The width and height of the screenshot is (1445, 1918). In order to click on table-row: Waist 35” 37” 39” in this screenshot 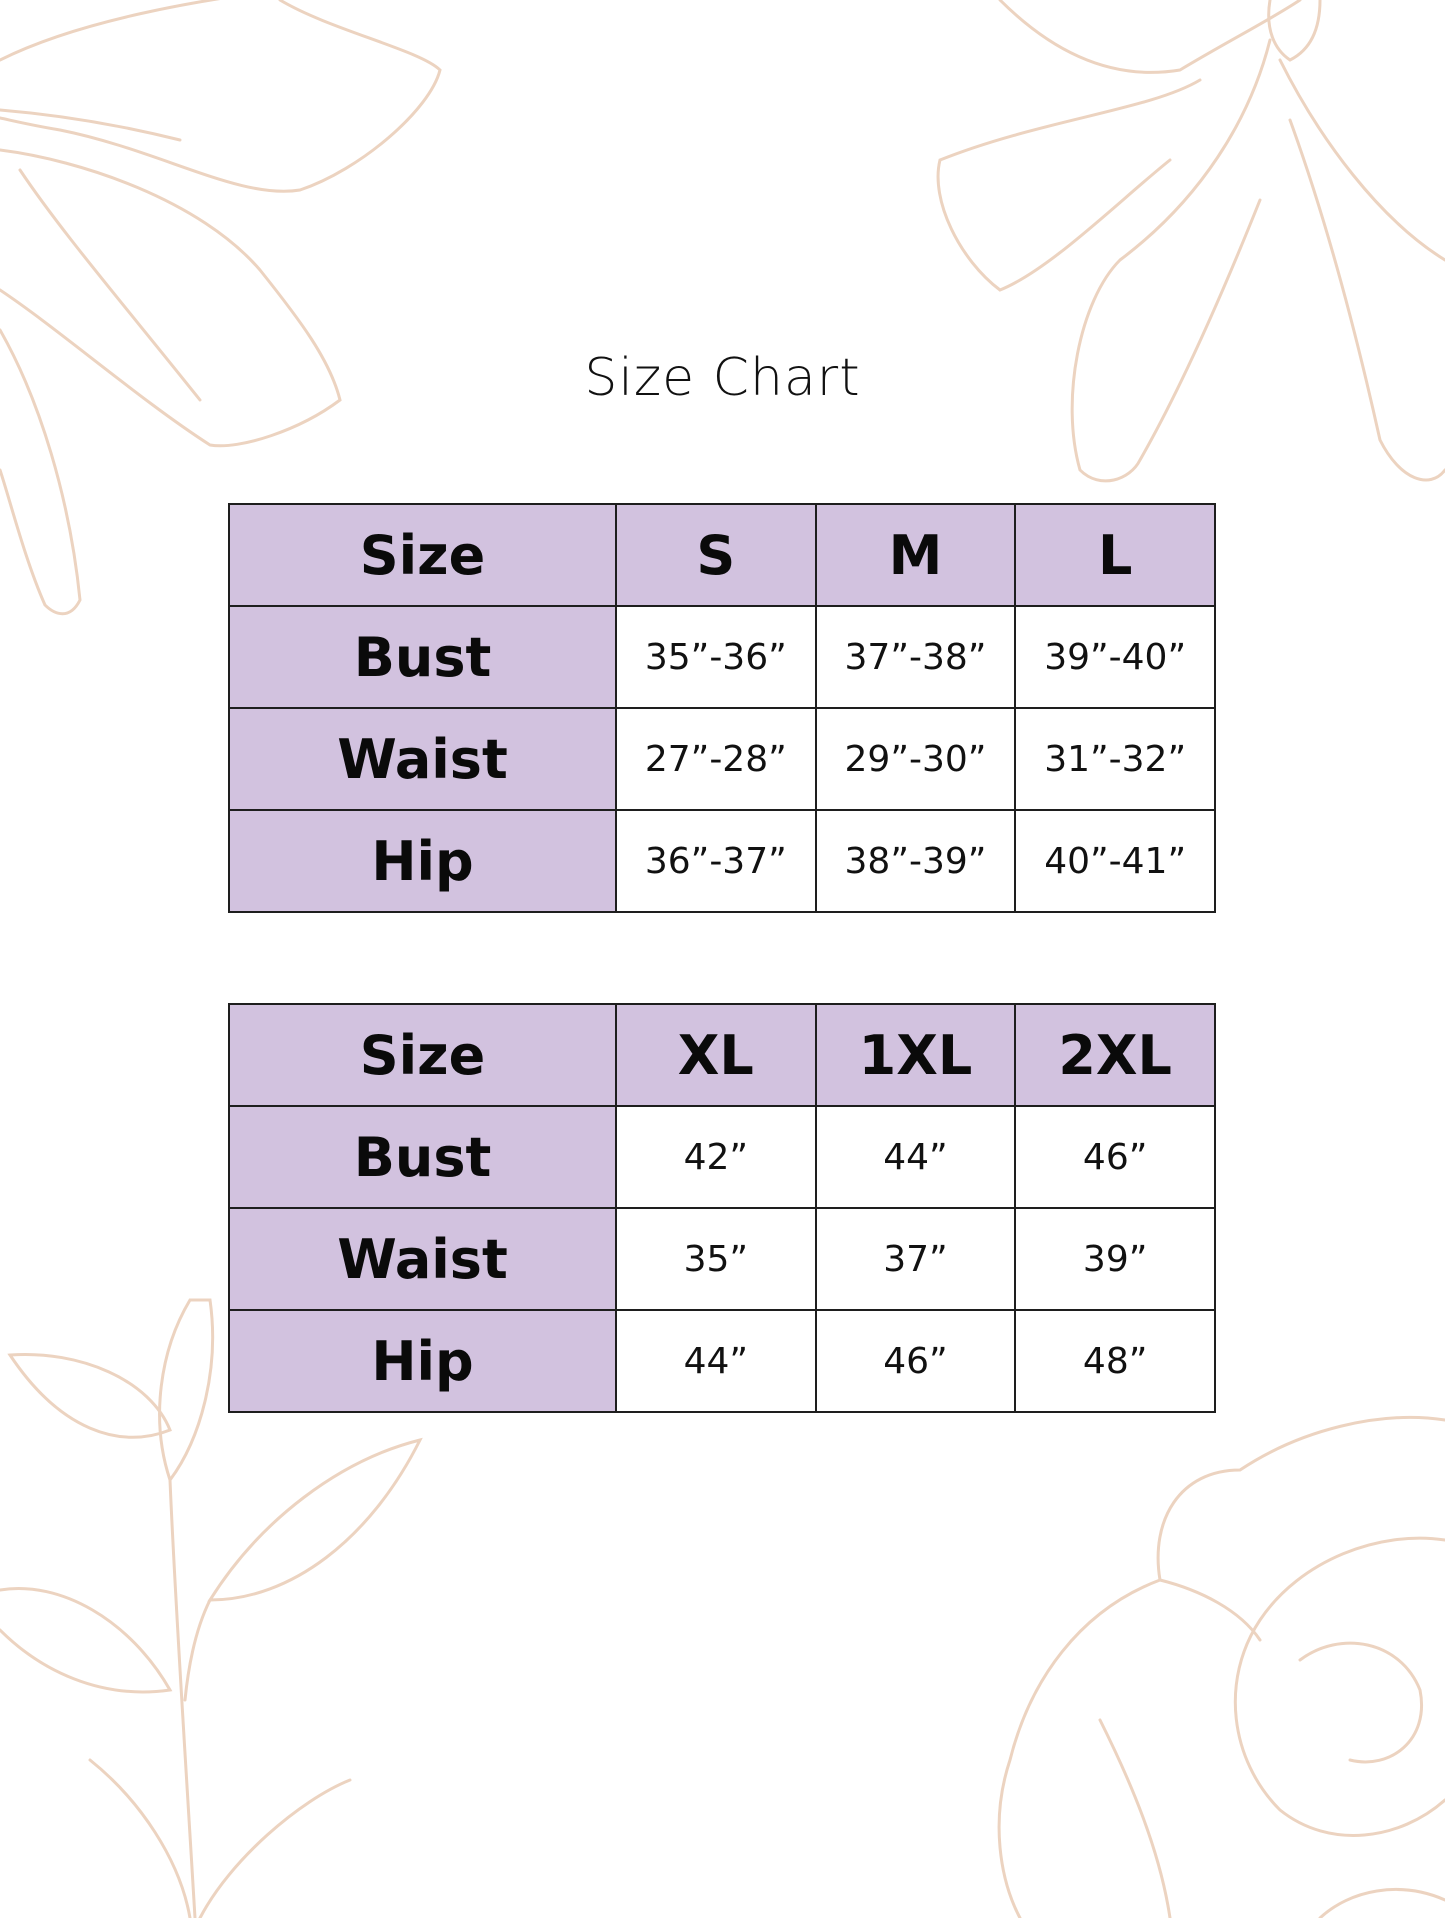, I will do `click(722, 1259)`.